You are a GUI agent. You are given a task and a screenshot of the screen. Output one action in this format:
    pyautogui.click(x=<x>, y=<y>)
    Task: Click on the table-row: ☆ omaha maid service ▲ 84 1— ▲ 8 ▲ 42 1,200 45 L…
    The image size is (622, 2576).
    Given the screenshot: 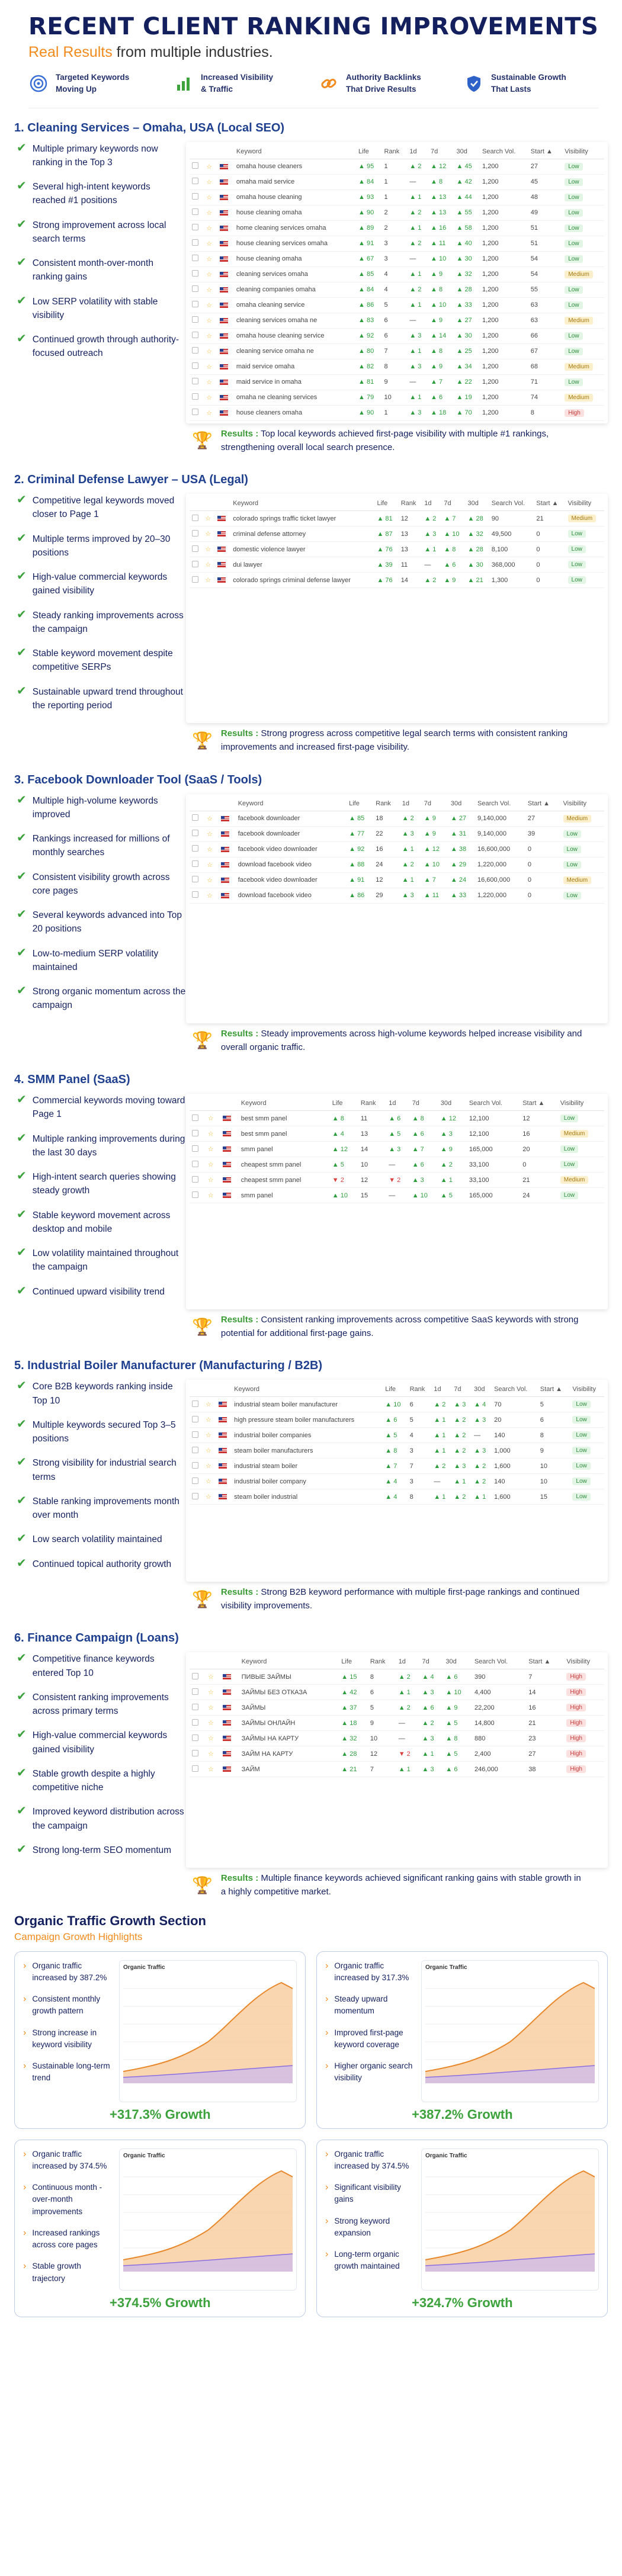 What is the action you would take?
    pyautogui.click(x=397, y=182)
    